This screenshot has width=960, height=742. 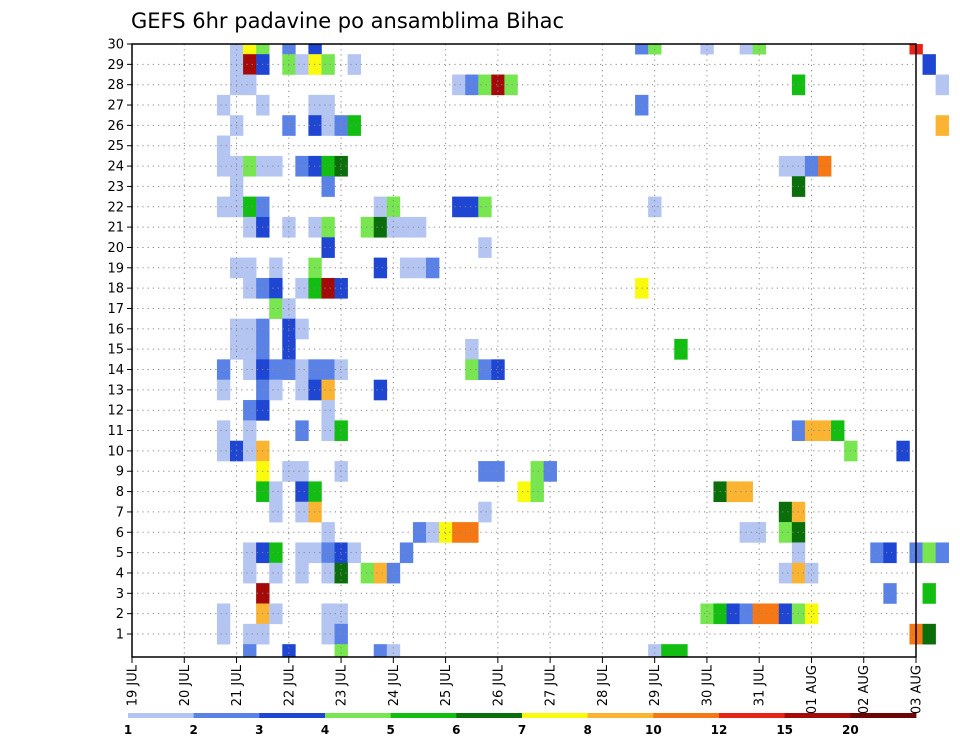 I want to click on y-tick-label: 24, so click(x=115, y=167).